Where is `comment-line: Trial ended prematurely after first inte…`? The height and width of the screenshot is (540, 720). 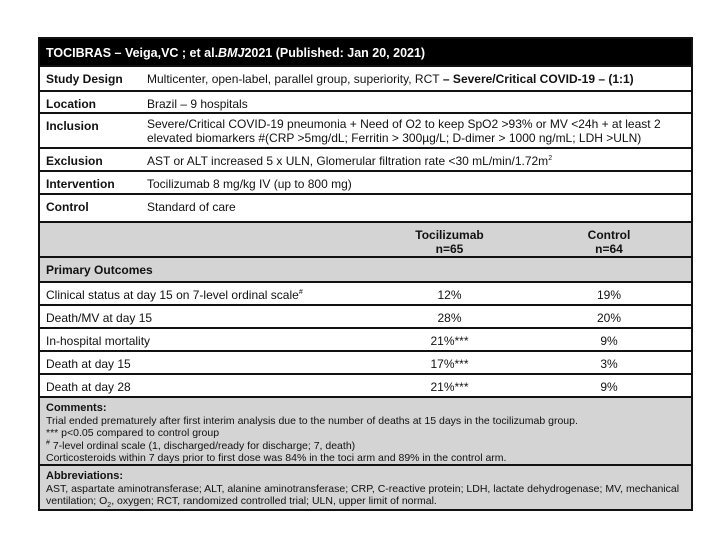 comment-line: Trial ended prematurely after first inte… is located at coordinates (312, 420).